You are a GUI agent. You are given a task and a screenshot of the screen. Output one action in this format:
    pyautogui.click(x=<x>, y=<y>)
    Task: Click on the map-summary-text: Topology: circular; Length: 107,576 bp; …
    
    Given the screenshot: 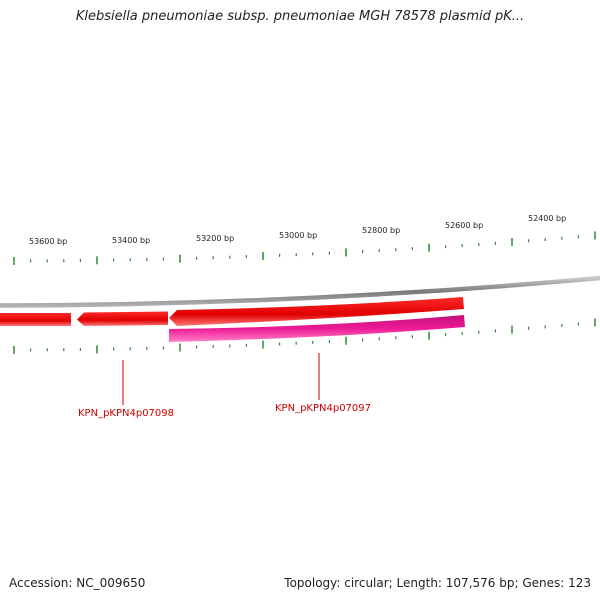 What is the action you would take?
    pyautogui.click(x=437, y=583)
    